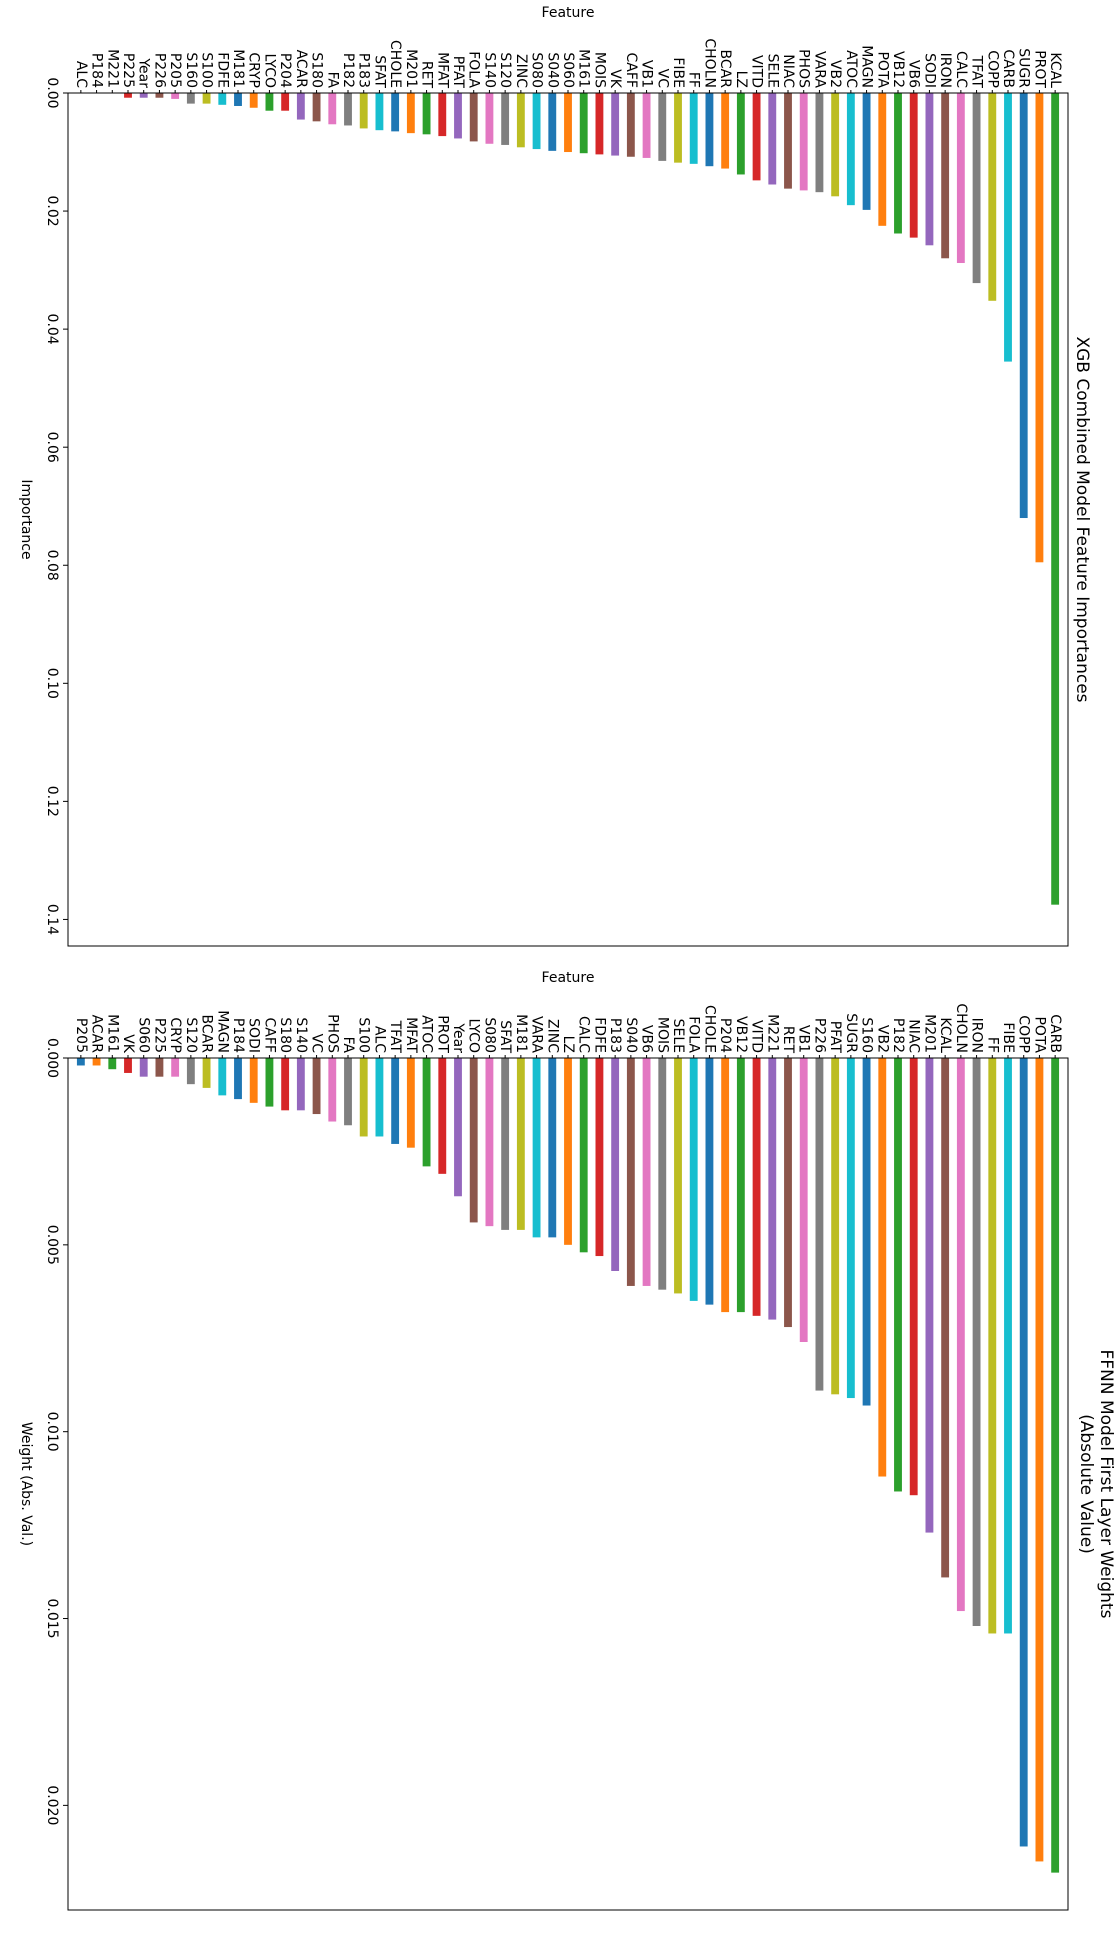  What do you see at coordinates (348, 70) in the screenshot?
I see `x-tick-label: P182` at bounding box center [348, 70].